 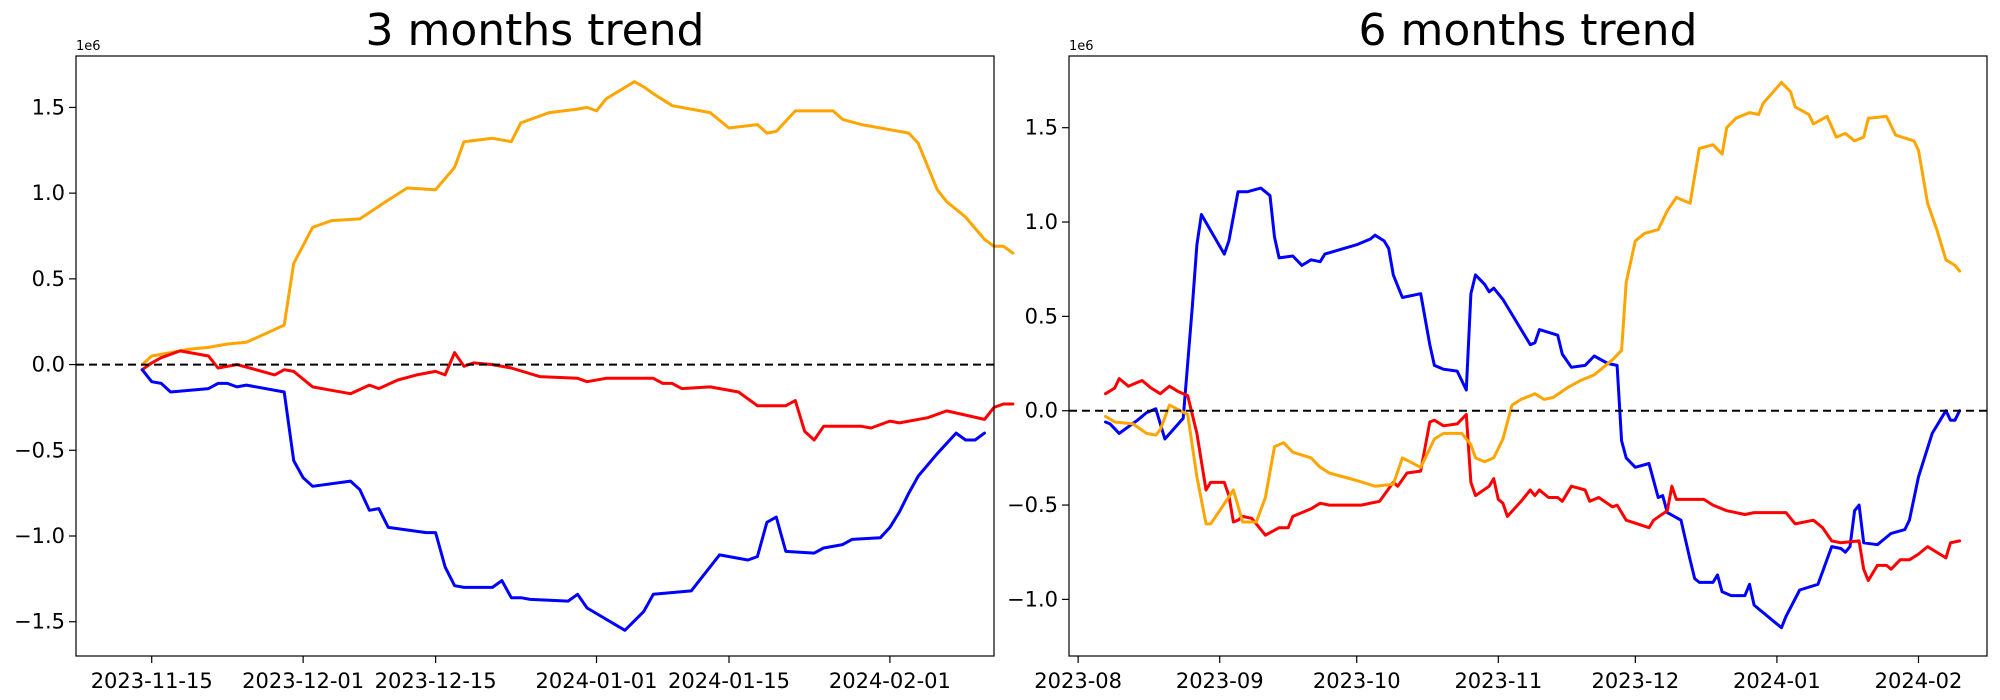 What do you see at coordinates (535, 30) in the screenshot?
I see `chart-title: 3 months trend` at bounding box center [535, 30].